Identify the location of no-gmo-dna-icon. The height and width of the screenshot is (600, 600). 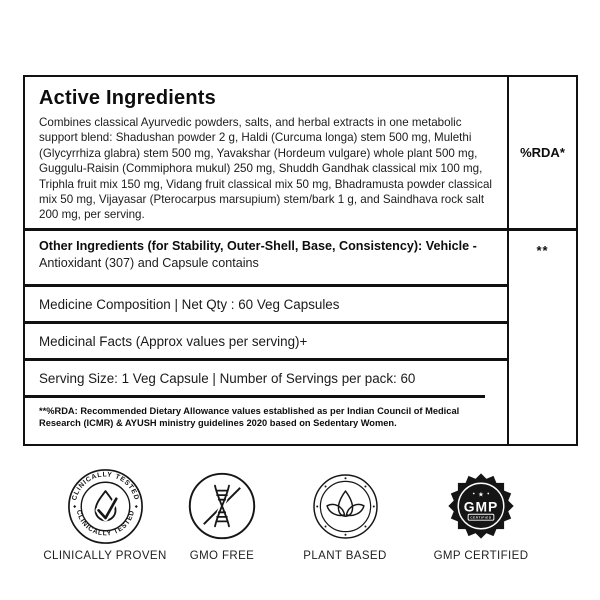
(222, 506).